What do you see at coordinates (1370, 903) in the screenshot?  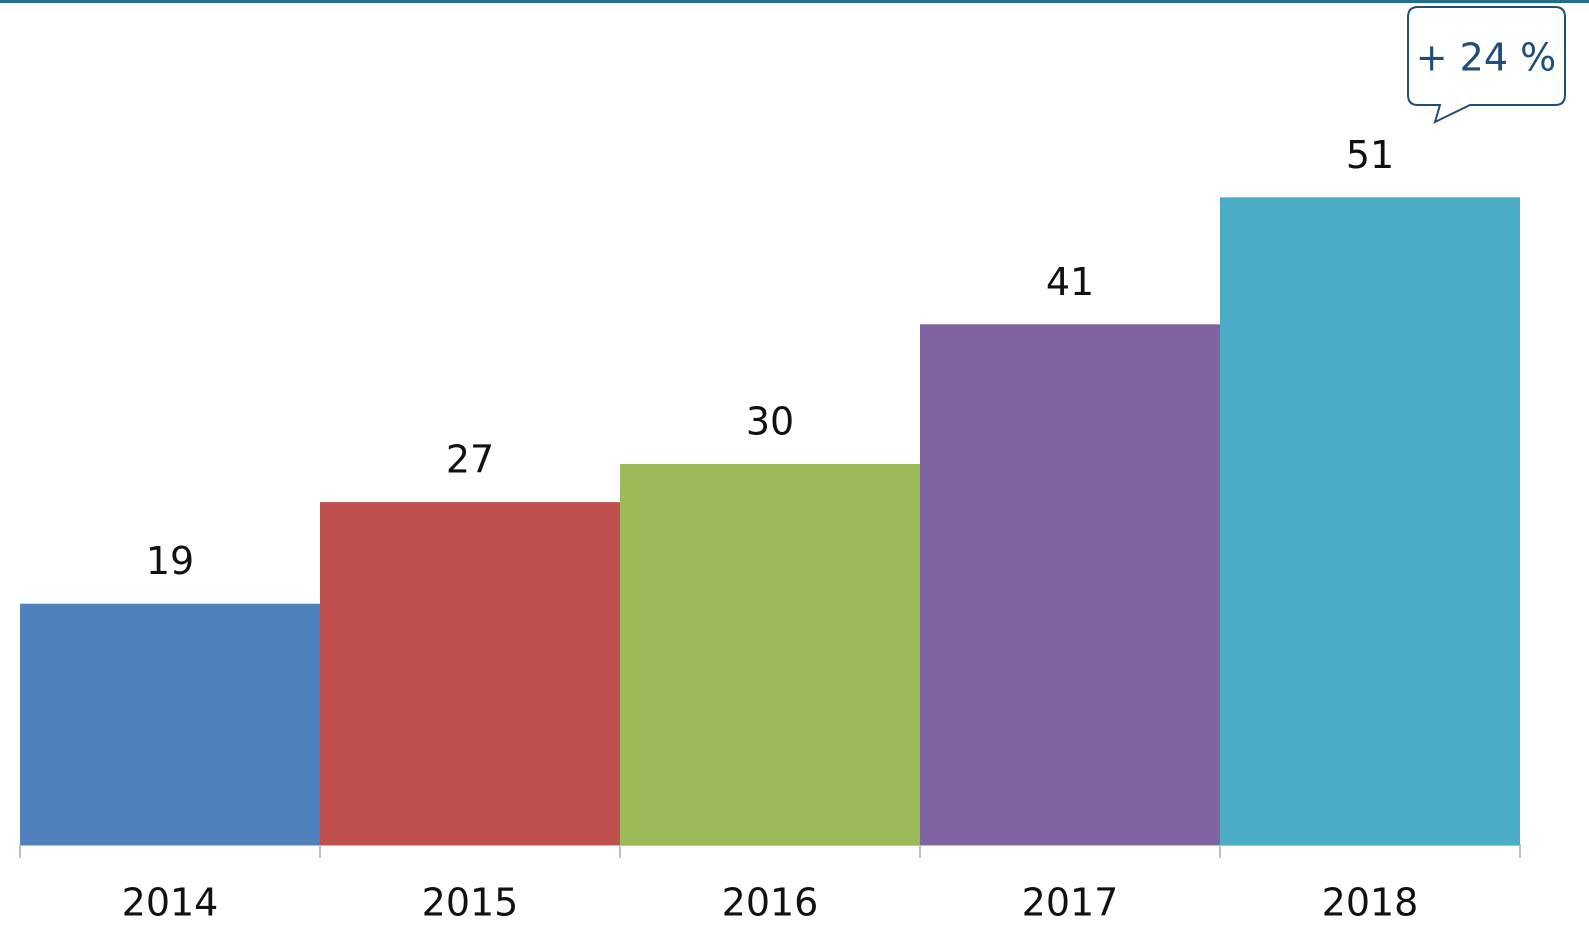 I see `x-tick-label: 2018` at bounding box center [1370, 903].